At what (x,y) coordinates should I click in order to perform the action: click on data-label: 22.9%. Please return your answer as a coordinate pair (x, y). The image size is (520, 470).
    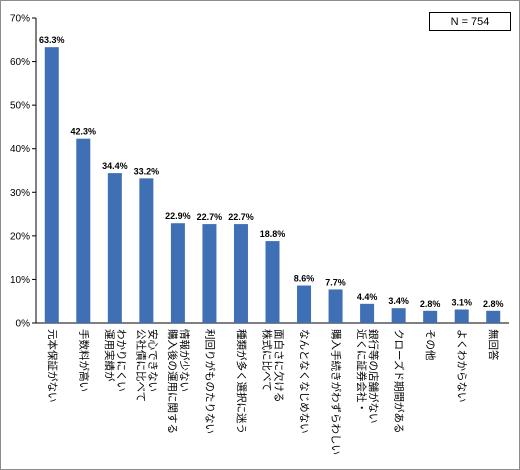
    Looking at the image, I should click on (178, 216).